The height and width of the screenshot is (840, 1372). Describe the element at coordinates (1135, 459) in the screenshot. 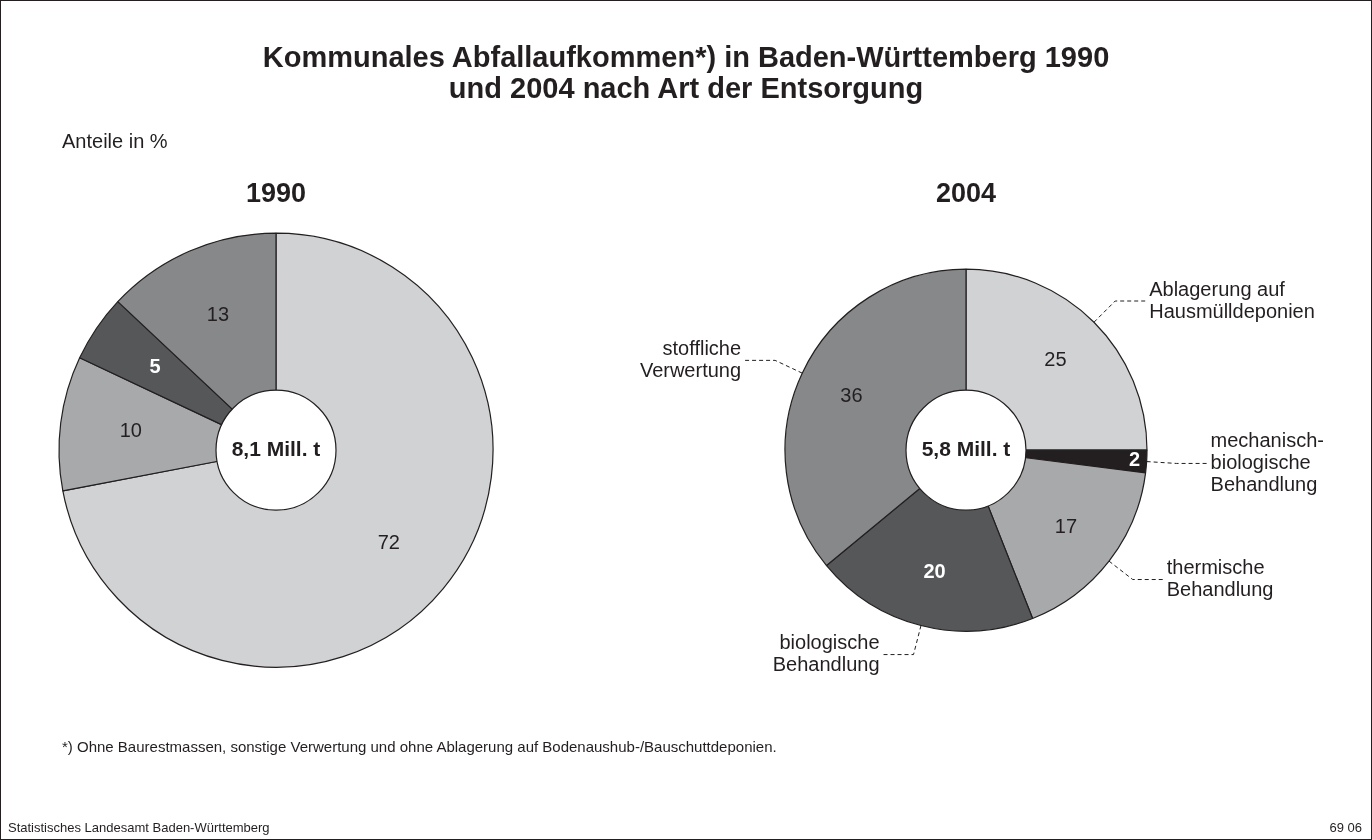

I see `data-label: 2` at that location.